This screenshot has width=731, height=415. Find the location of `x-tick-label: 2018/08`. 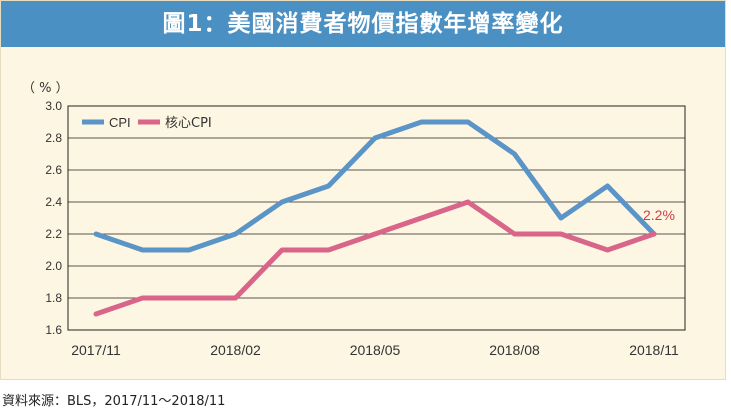

x-tick-label: 2018/08 is located at coordinates (514, 350).